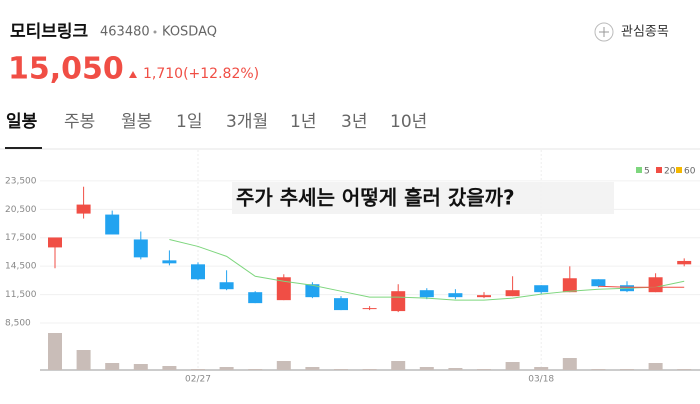 This screenshot has height=404, width=700. I want to click on y-tick-label: 11,500, so click(21, 295).